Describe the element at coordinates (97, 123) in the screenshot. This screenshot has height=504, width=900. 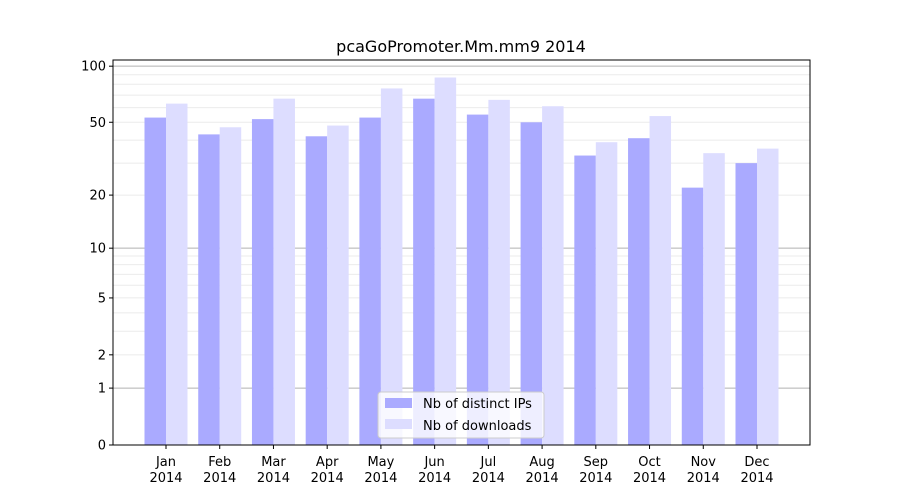
I see `y-tick-label: 50` at that location.